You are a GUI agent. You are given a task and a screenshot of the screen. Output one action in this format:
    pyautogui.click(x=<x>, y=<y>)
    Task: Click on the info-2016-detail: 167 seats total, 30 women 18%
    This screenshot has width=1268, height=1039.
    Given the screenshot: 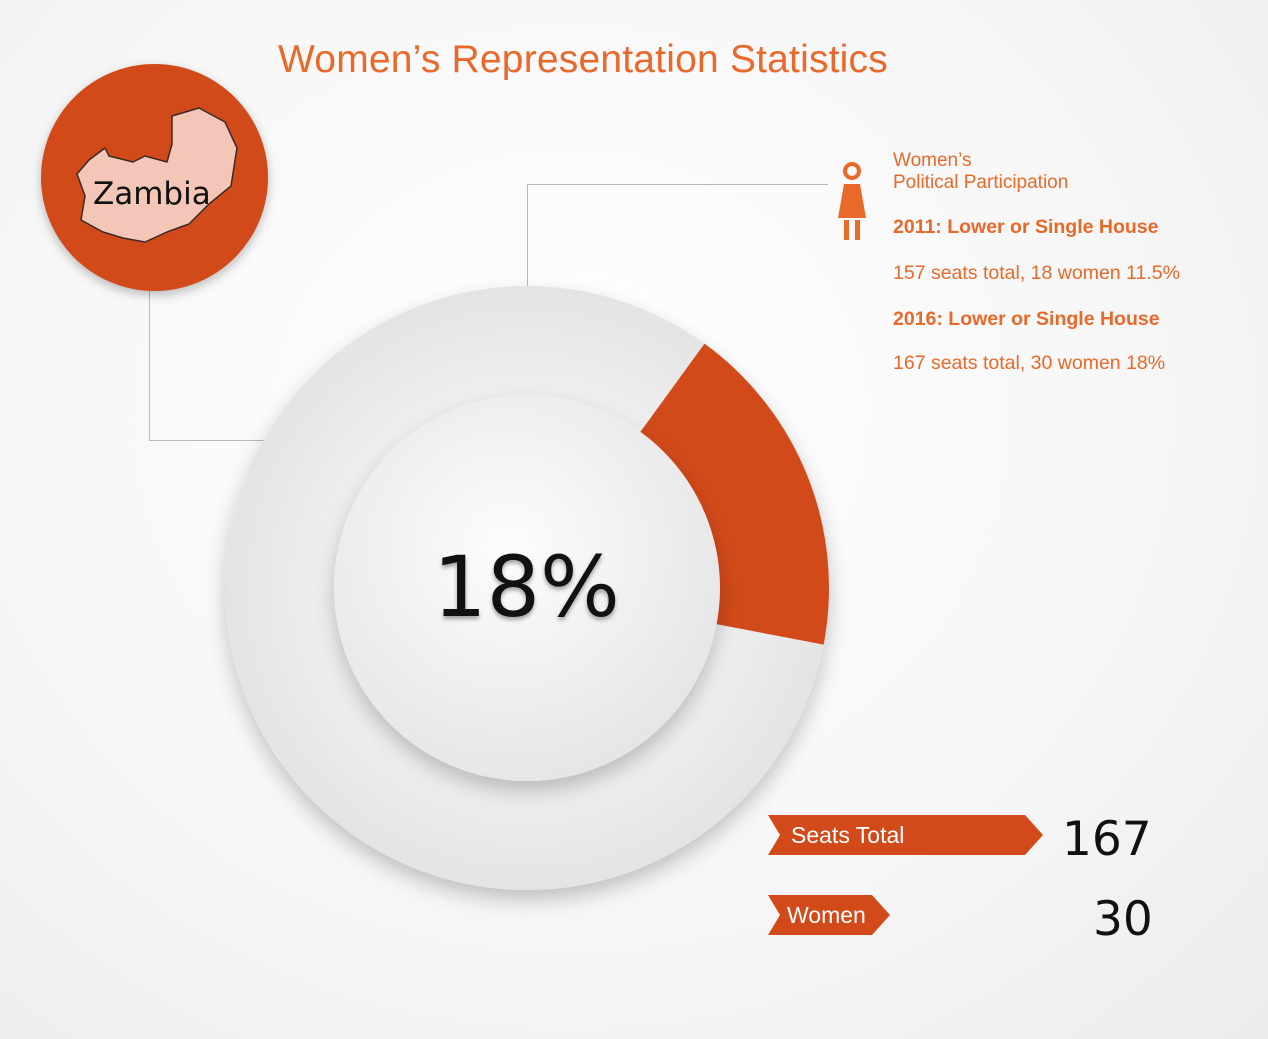 What is the action you would take?
    pyautogui.click(x=1029, y=363)
    